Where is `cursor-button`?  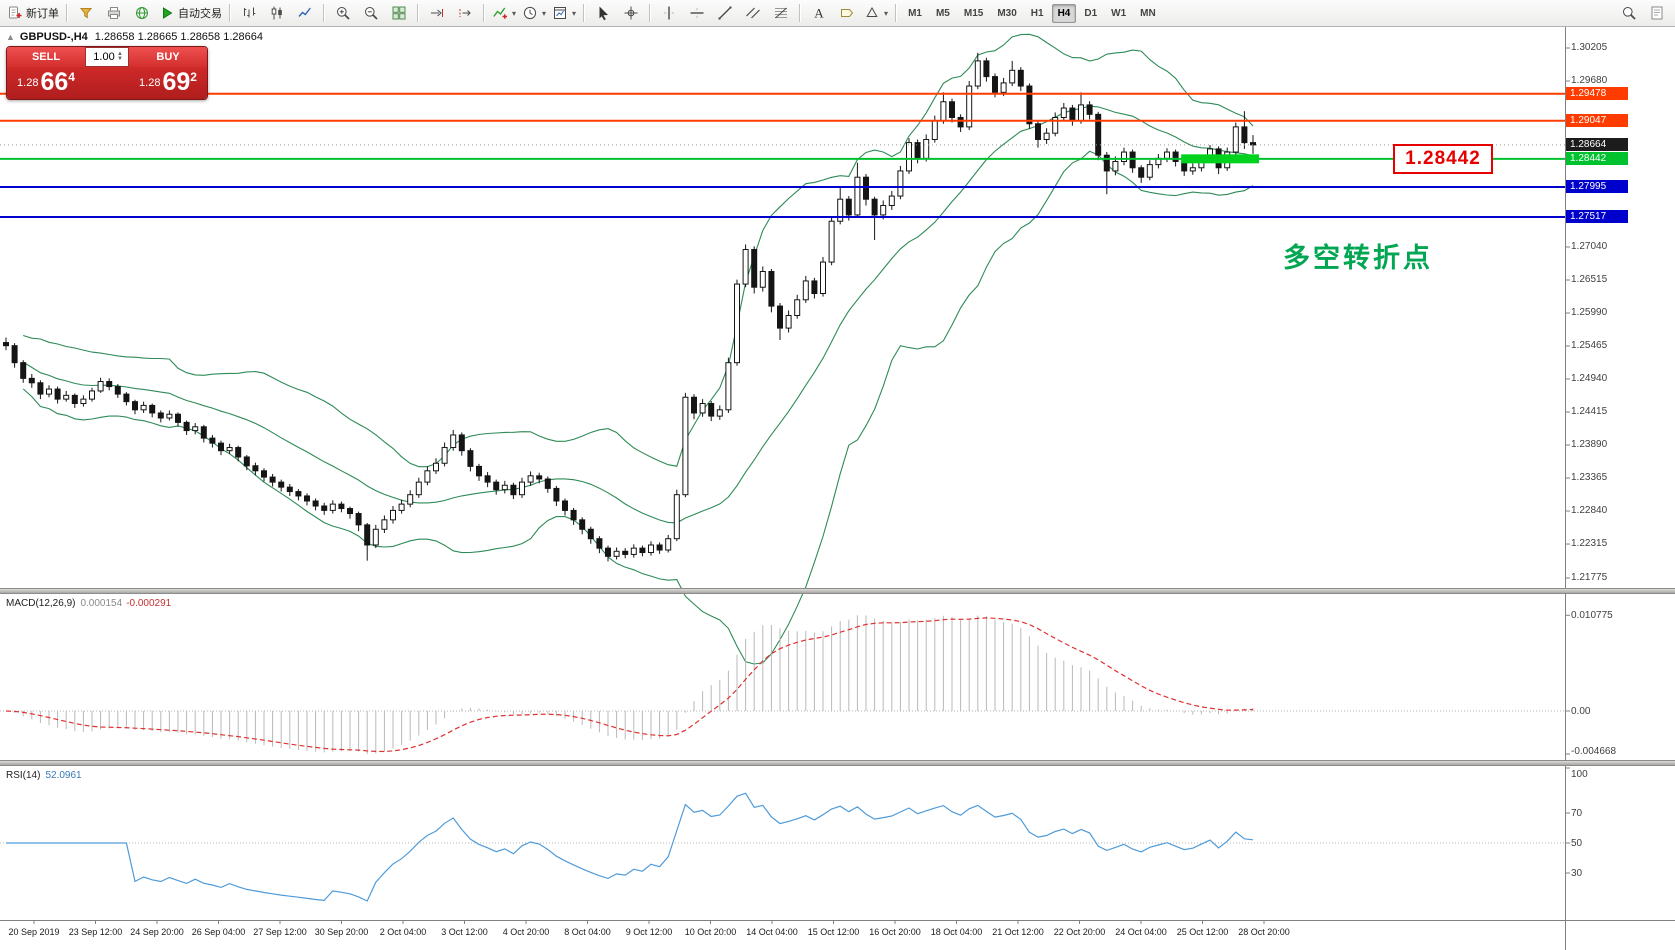 cursor-button is located at coordinates (603, 13).